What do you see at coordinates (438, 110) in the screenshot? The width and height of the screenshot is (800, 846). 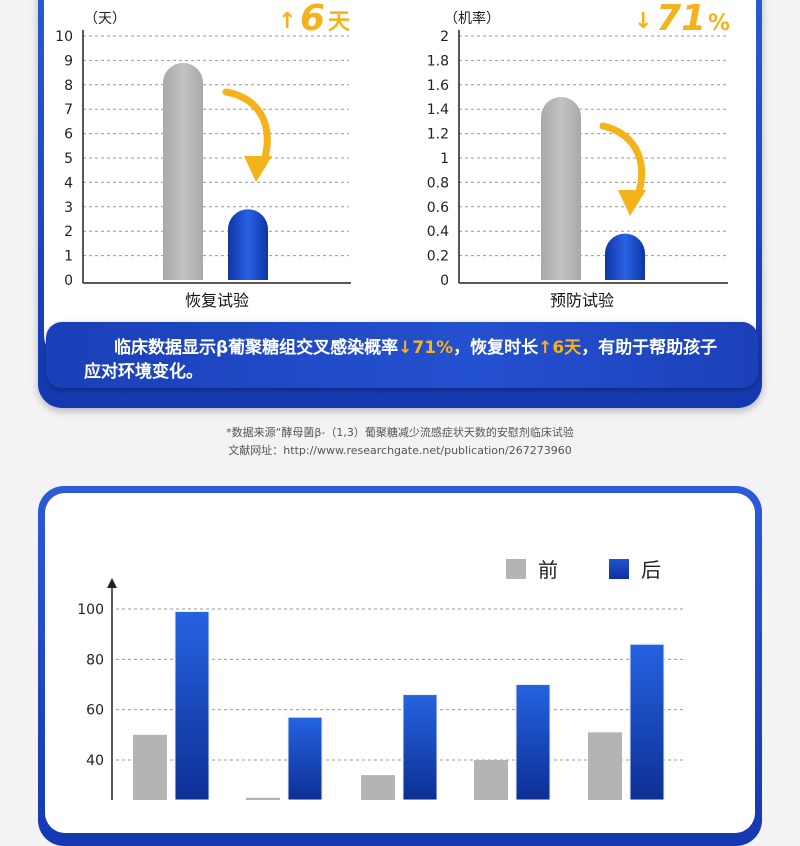 I see `y-tick-label: 1.4` at bounding box center [438, 110].